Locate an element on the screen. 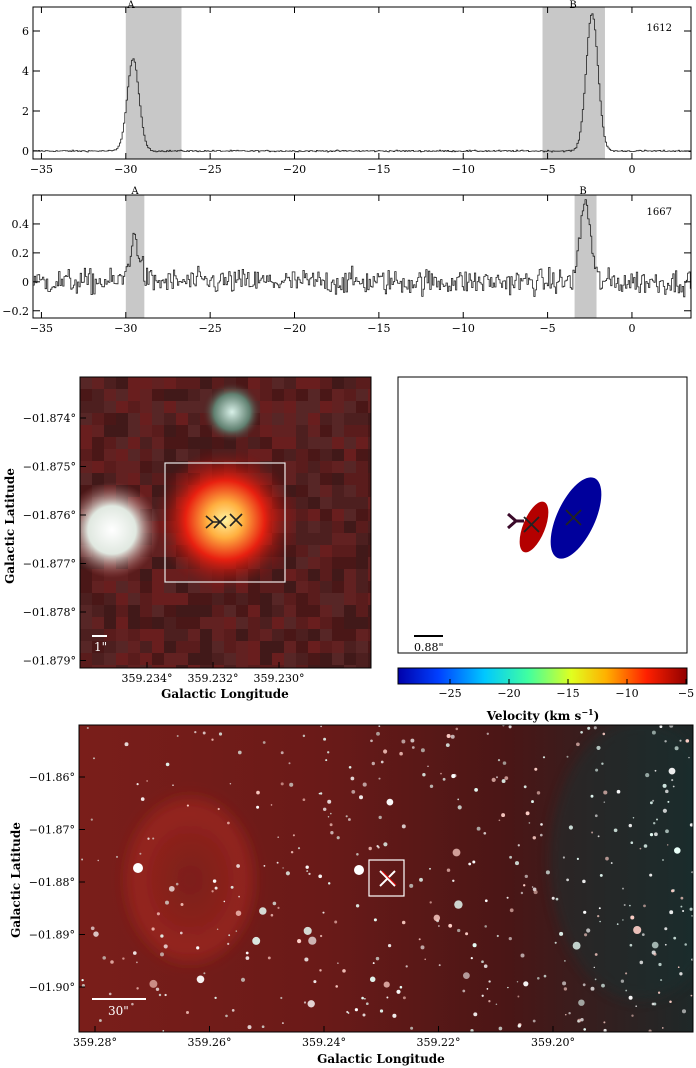 This screenshot has height=1068, width=696. ellipse-component-b is located at coordinates (576, 518).